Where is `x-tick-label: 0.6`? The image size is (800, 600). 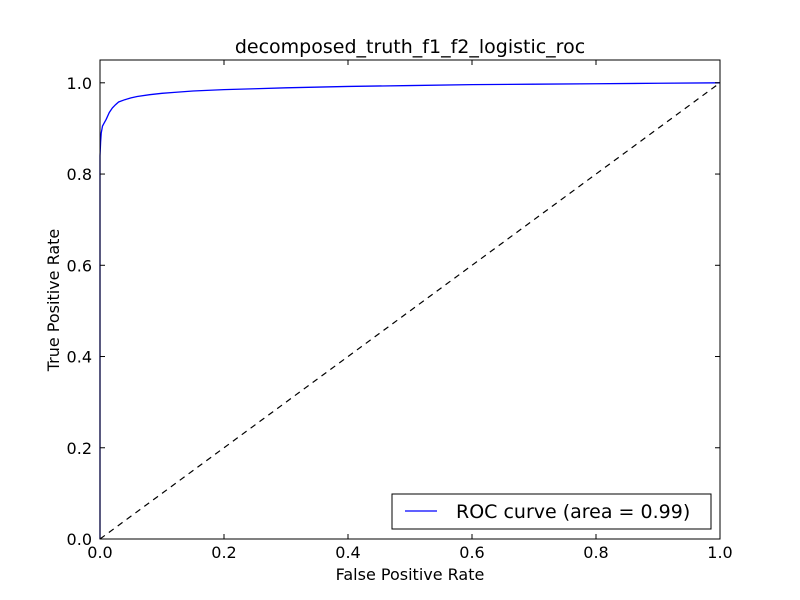 x-tick-label: 0.6 is located at coordinates (471, 552).